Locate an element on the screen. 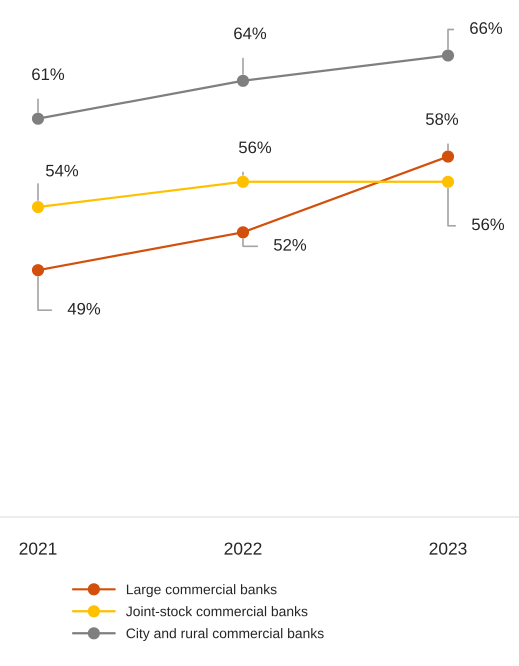 The image size is (519, 666). data-label: 49% is located at coordinates (84, 308).